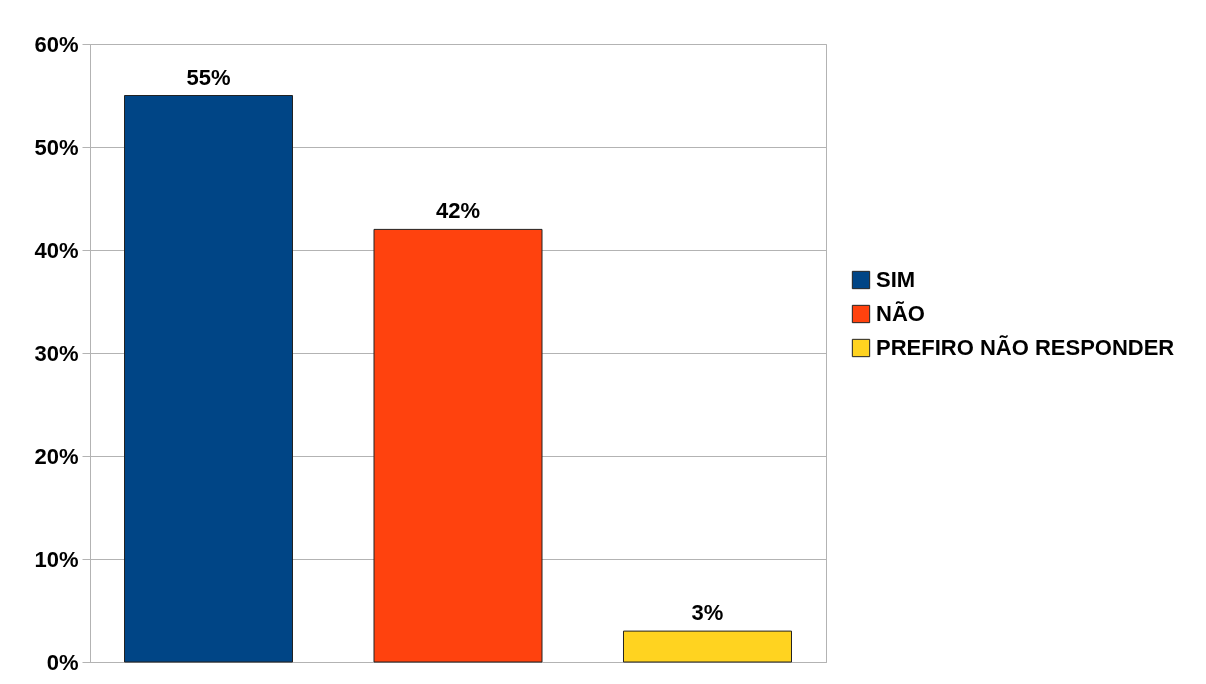 This screenshot has height=684, width=1206. Describe the element at coordinates (56, 353) in the screenshot. I see `y-tick-label: 30%` at that location.